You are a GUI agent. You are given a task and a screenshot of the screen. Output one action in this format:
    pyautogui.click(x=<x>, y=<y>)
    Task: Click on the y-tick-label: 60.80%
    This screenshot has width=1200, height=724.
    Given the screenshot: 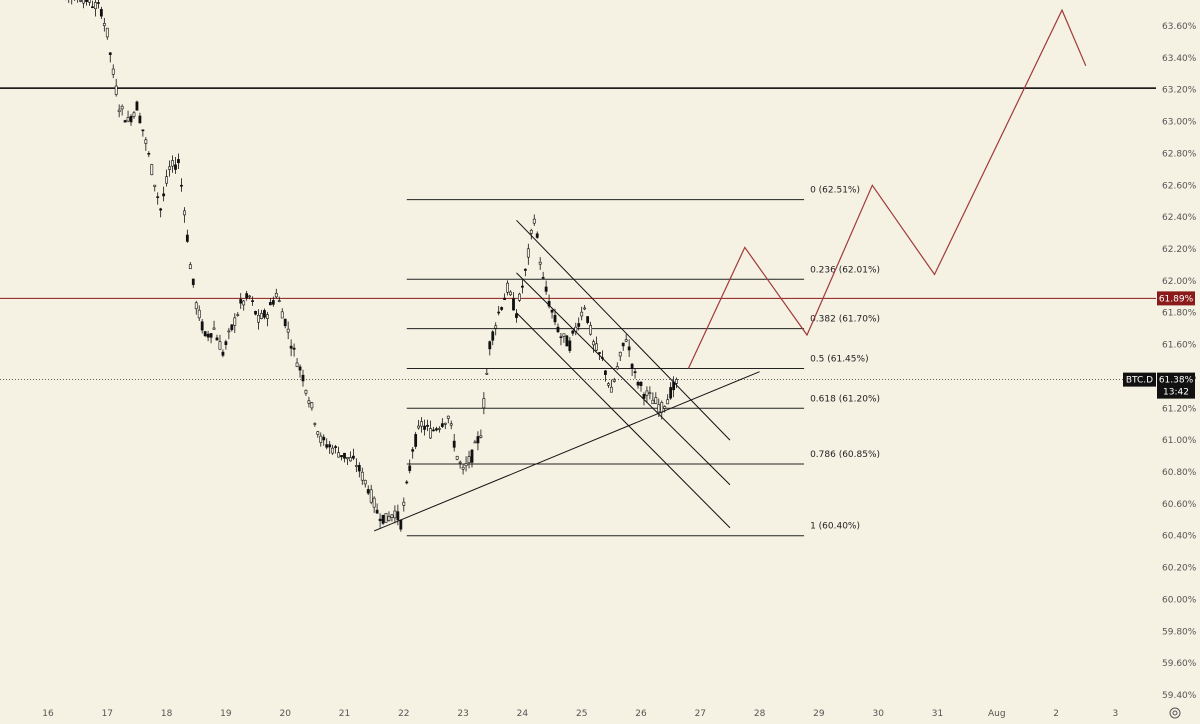 What is the action you would take?
    pyautogui.click(x=1179, y=473)
    